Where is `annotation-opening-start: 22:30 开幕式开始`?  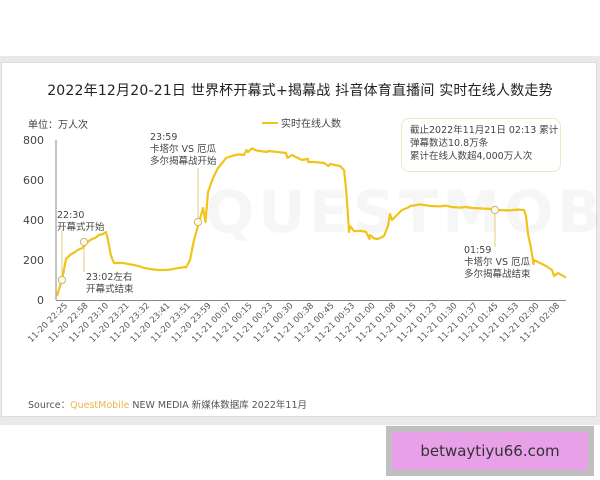
annotation-opening-start: 22:30 开幕式开始 is located at coordinates (81, 221).